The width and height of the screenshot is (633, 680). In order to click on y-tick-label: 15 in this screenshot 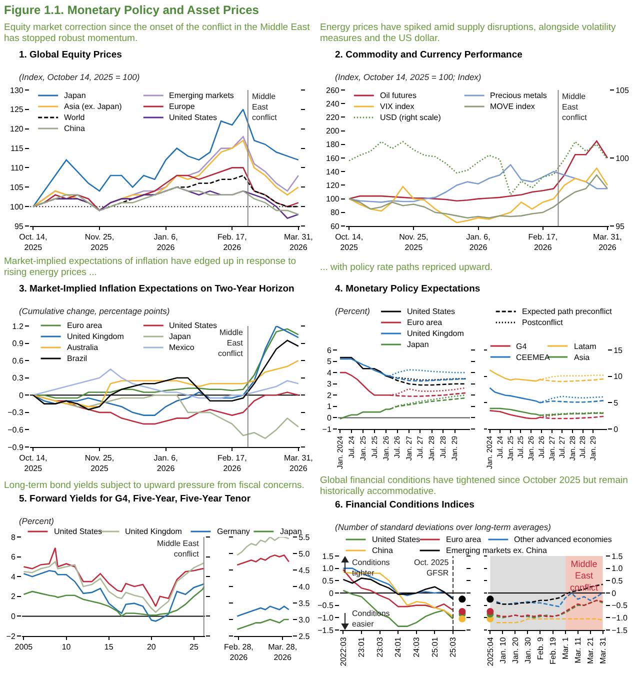, I will do `click(619, 350)`.